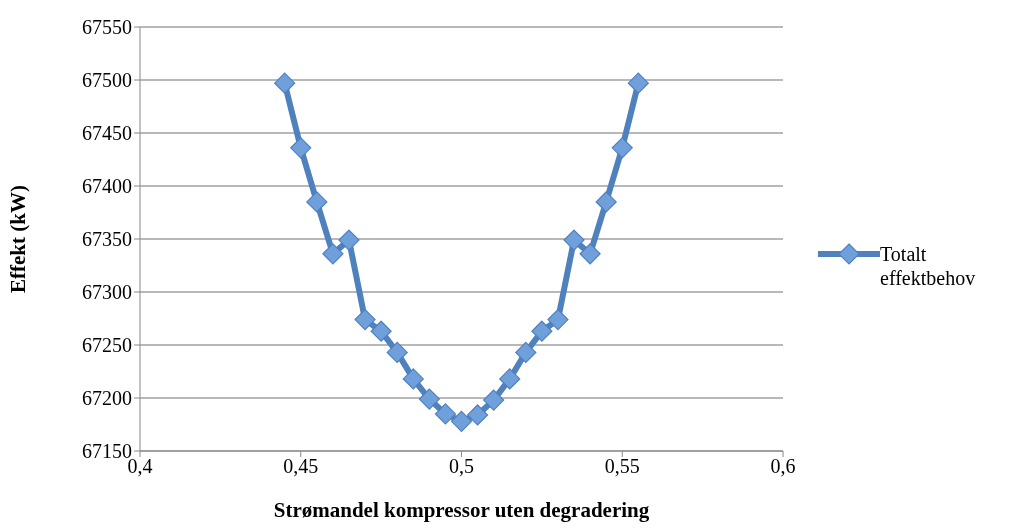 This screenshot has height=528, width=1016. What do you see at coordinates (107, 292) in the screenshot?
I see `y-tick-label: 67300` at bounding box center [107, 292].